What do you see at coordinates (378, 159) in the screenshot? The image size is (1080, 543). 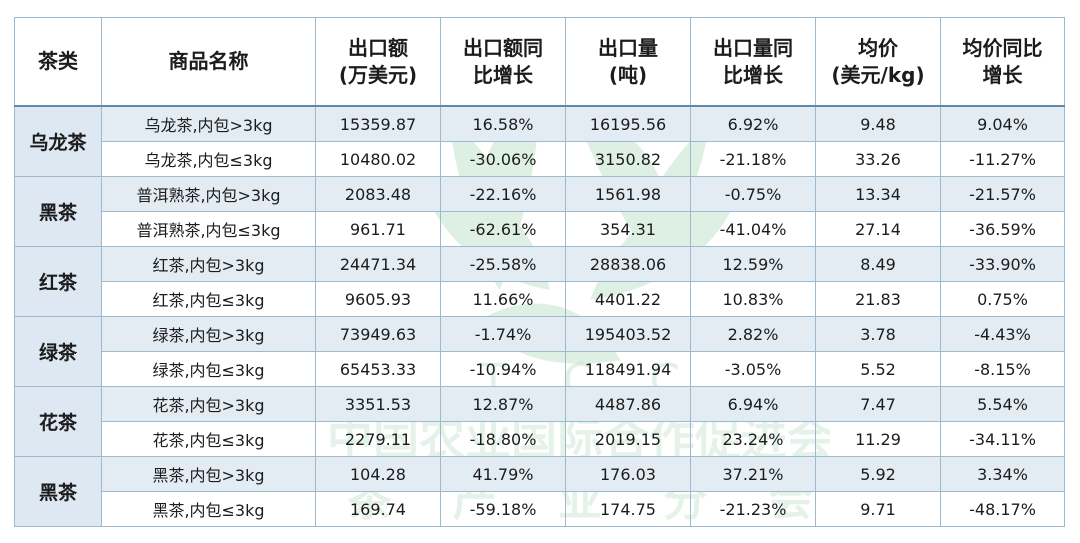 I see `export-value-cell: 10480.02` at bounding box center [378, 159].